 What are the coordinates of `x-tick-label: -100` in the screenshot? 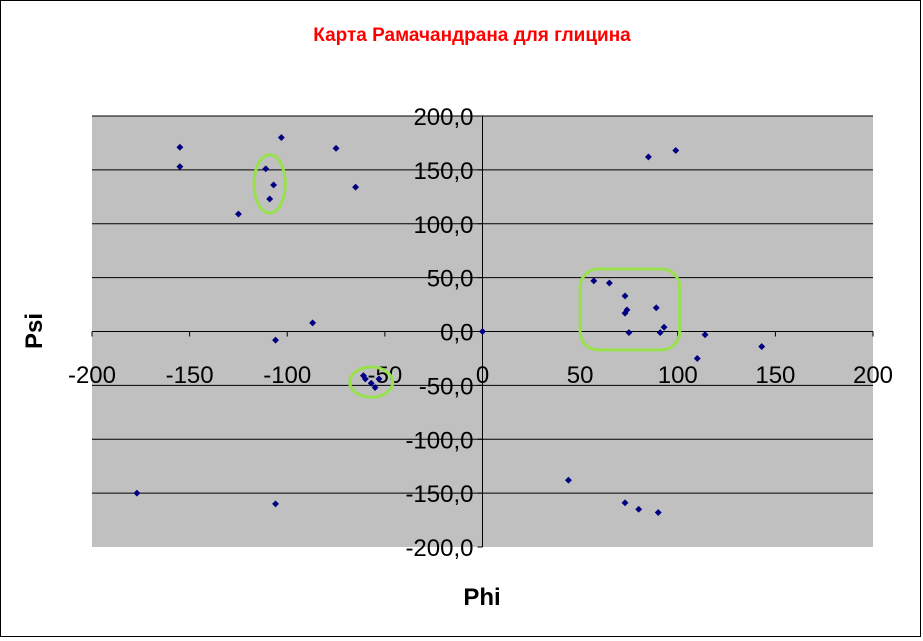 It's located at (287, 375).